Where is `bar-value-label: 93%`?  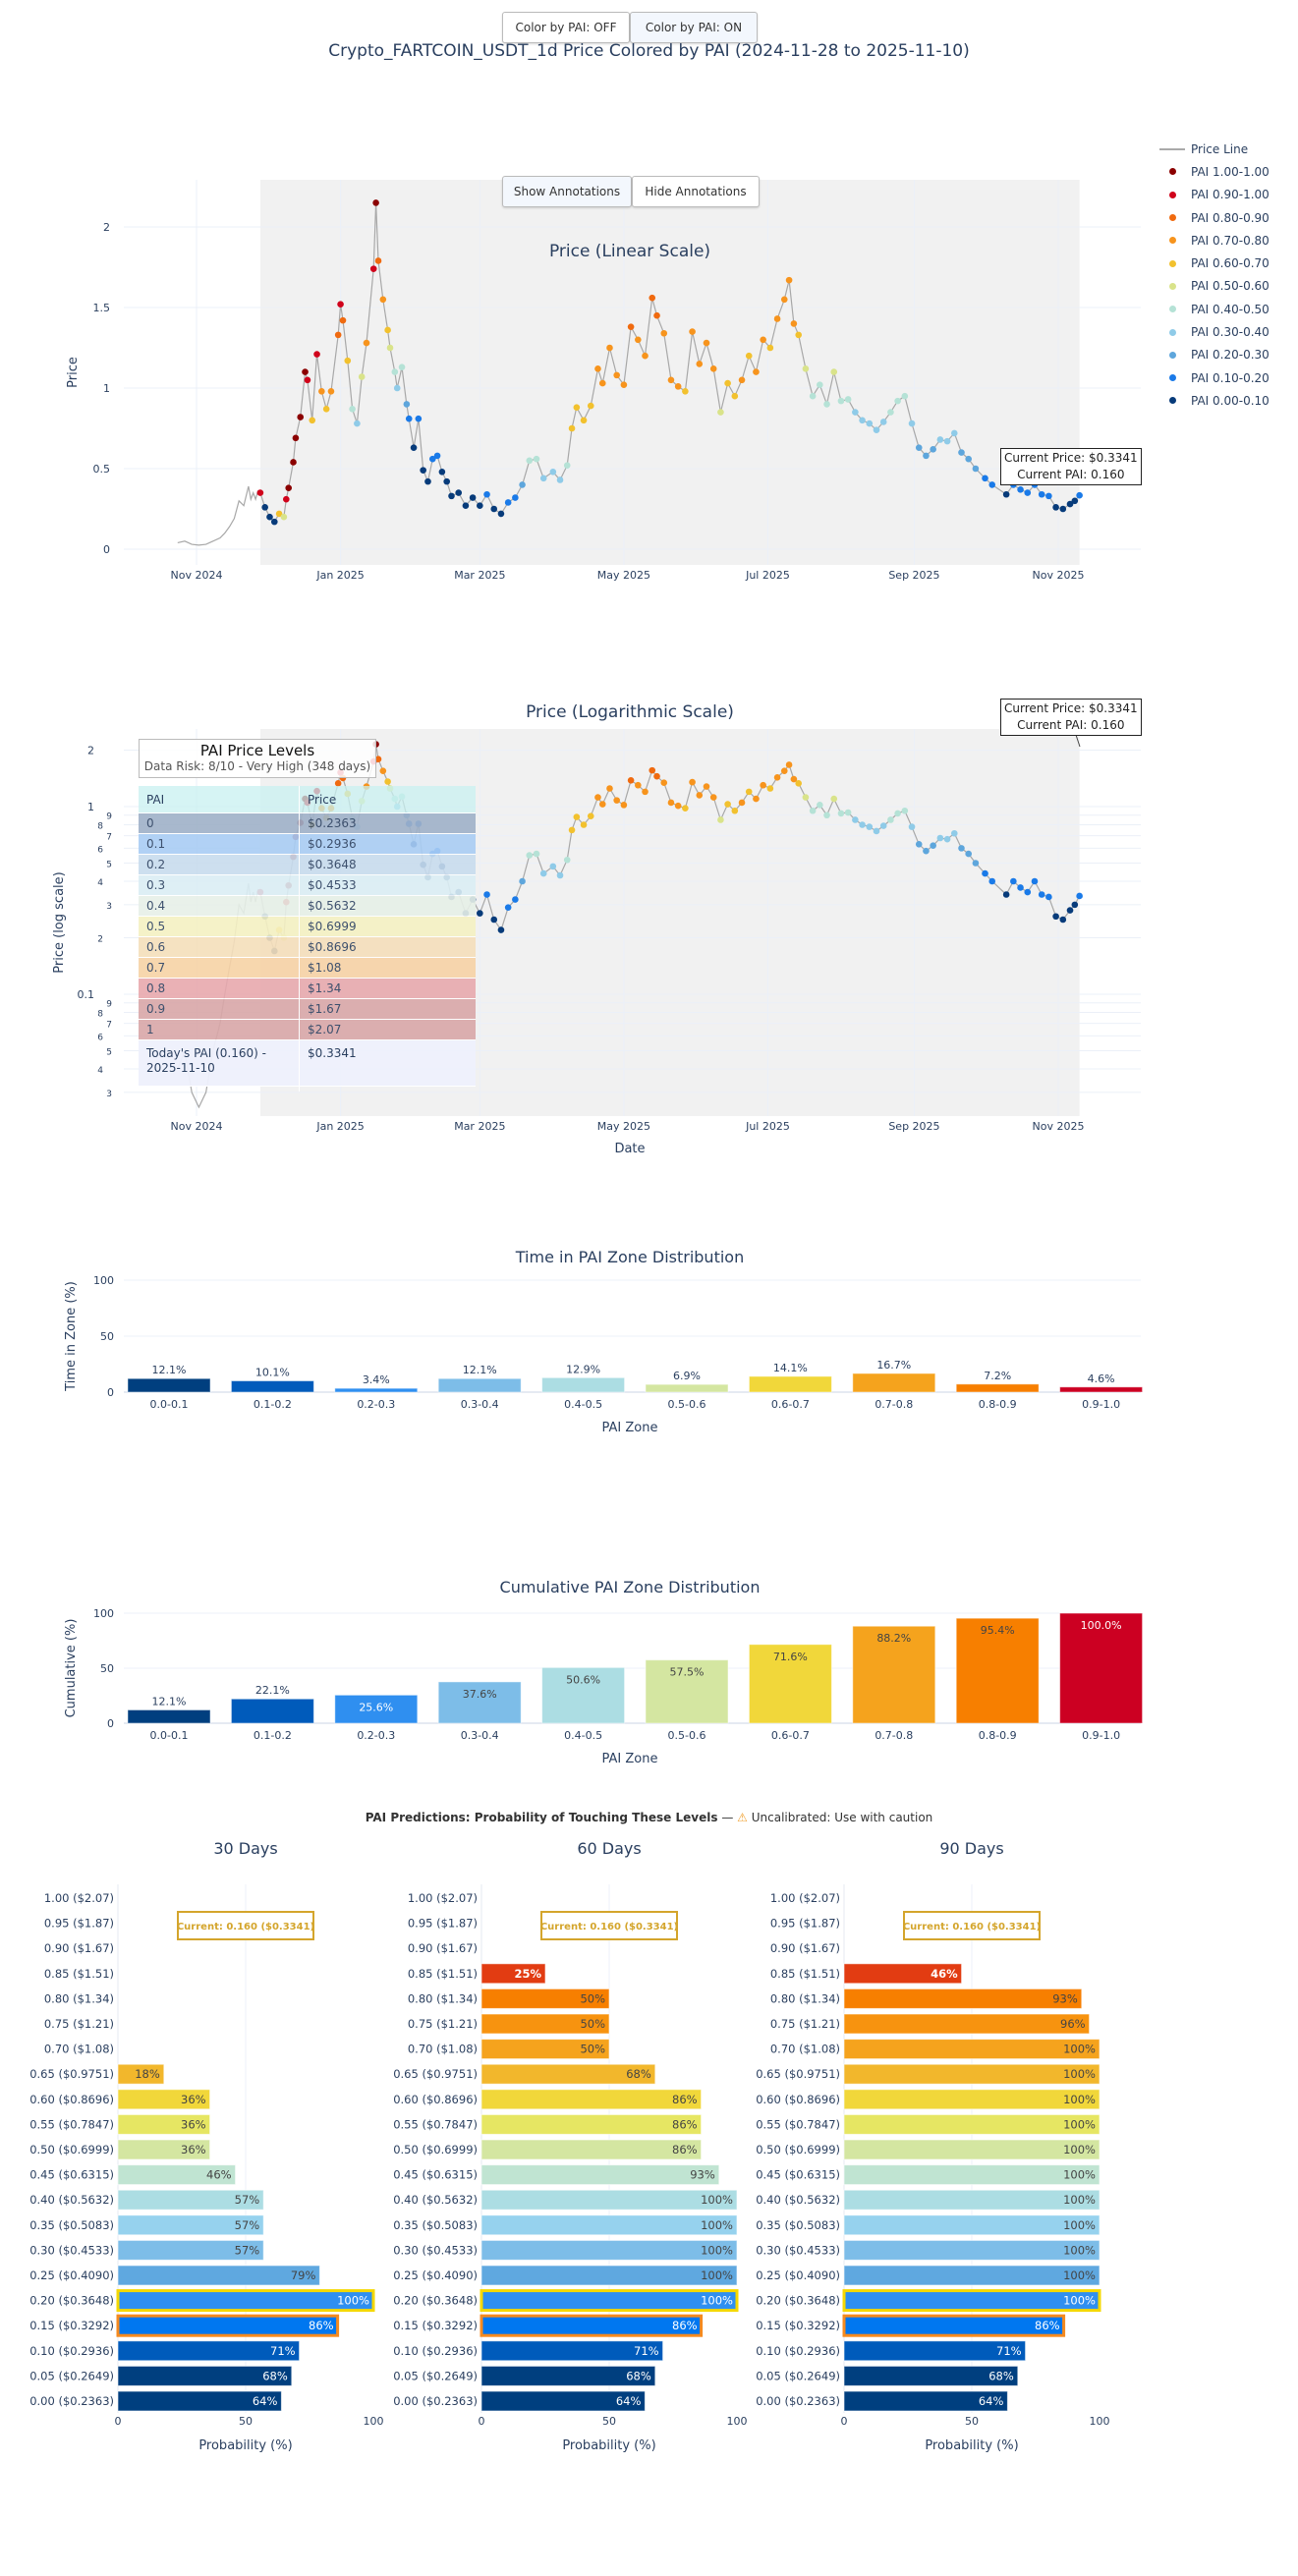 bar-value-label: 93% is located at coordinates (1065, 1998).